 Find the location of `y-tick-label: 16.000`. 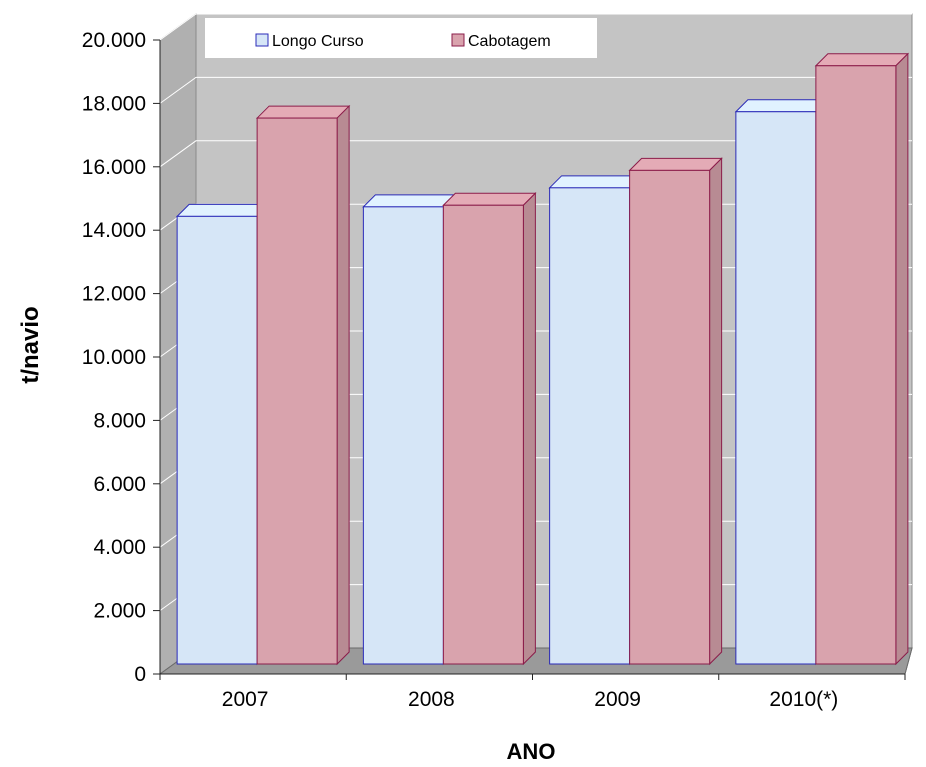

y-tick-label: 16.000 is located at coordinates (114, 167).